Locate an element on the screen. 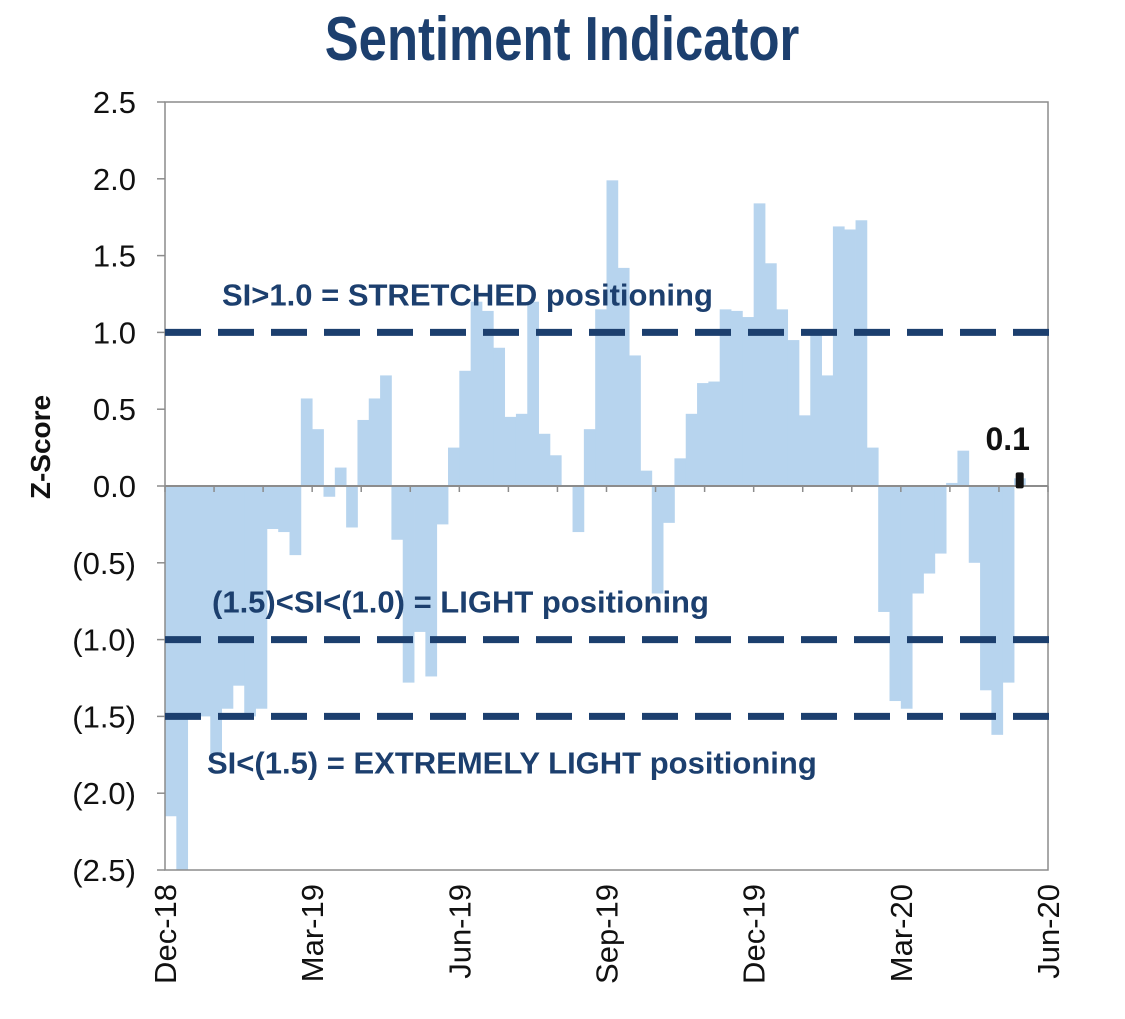 This screenshot has height=1019, width=1125. y-axis-label: Z-Score is located at coordinates (40, 447).